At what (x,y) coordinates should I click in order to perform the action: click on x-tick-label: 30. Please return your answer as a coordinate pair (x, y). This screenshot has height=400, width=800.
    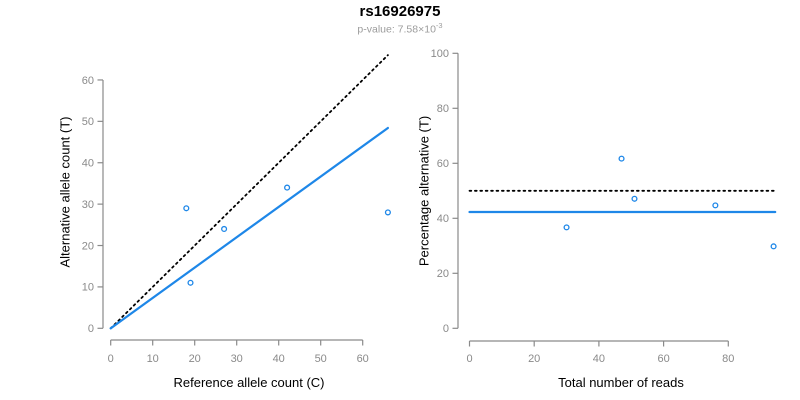
    Looking at the image, I should click on (237, 359).